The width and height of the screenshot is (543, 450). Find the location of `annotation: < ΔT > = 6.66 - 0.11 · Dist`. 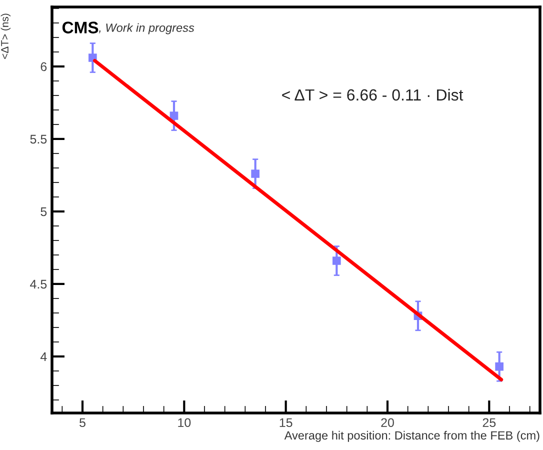

annotation: < ΔT > = 6.66 - 0.11 · Dist is located at coordinates (373, 94).